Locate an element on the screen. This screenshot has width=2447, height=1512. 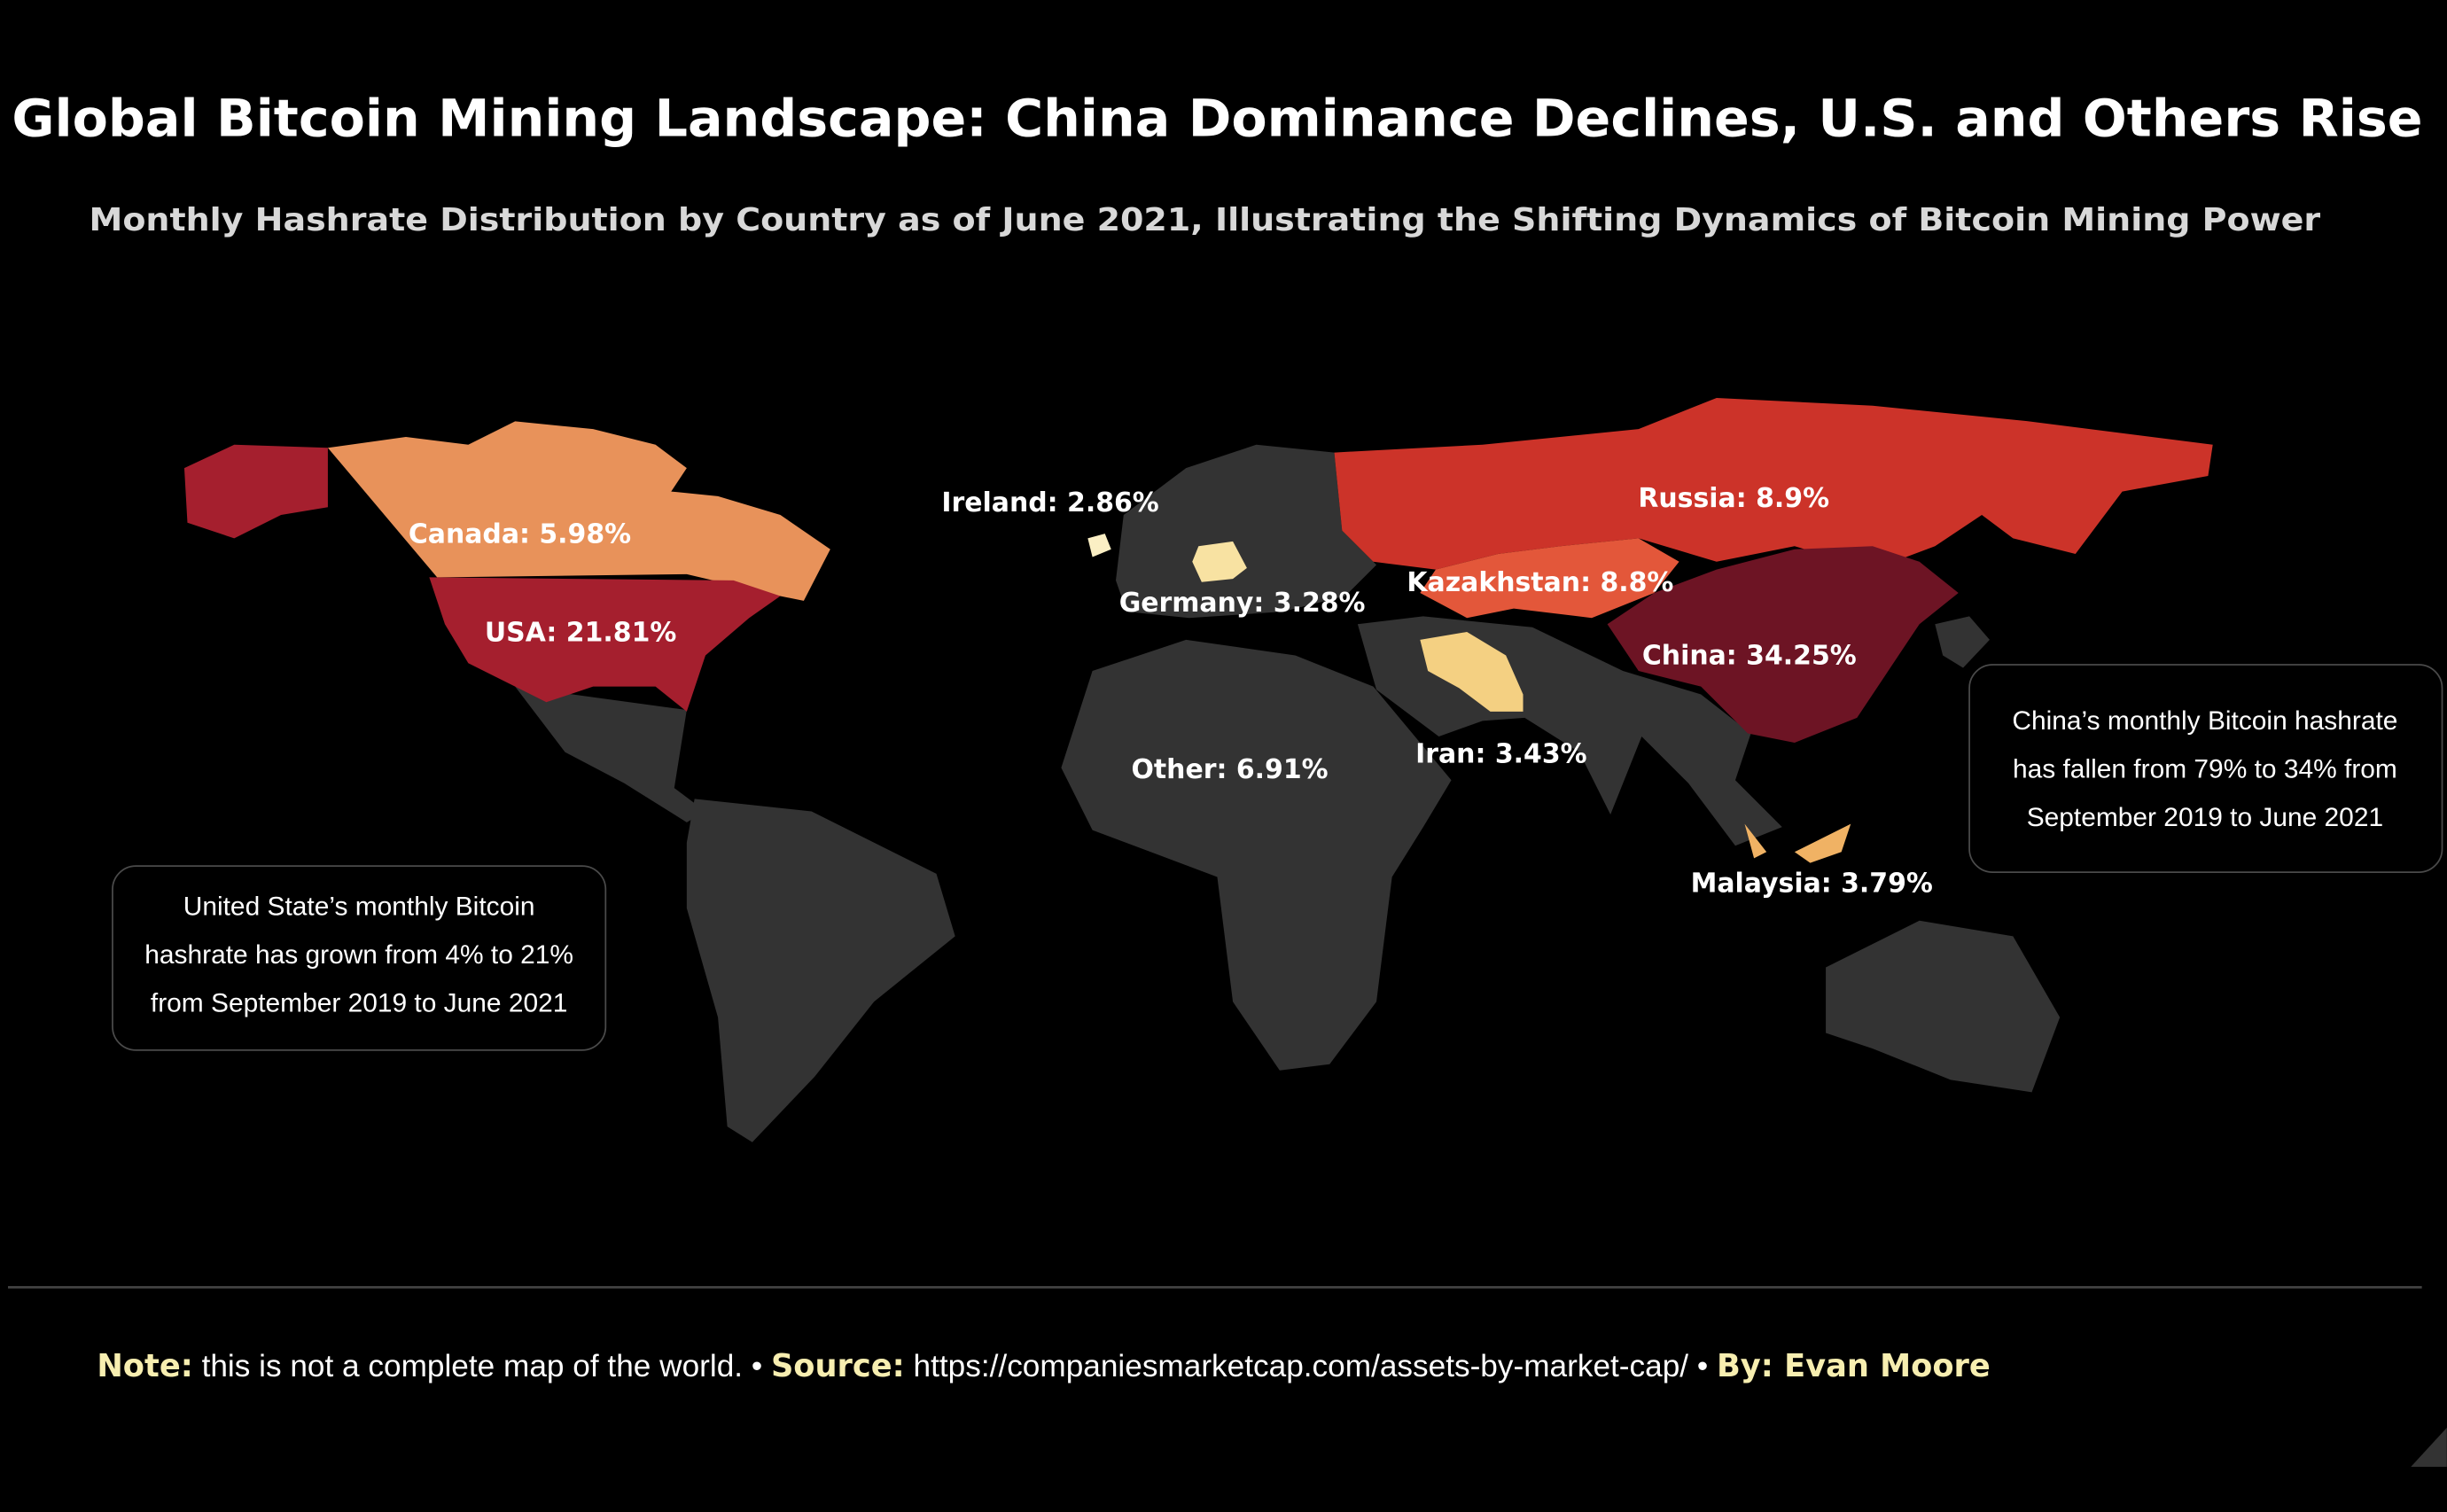
region-china is located at coordinates (1783, 645).